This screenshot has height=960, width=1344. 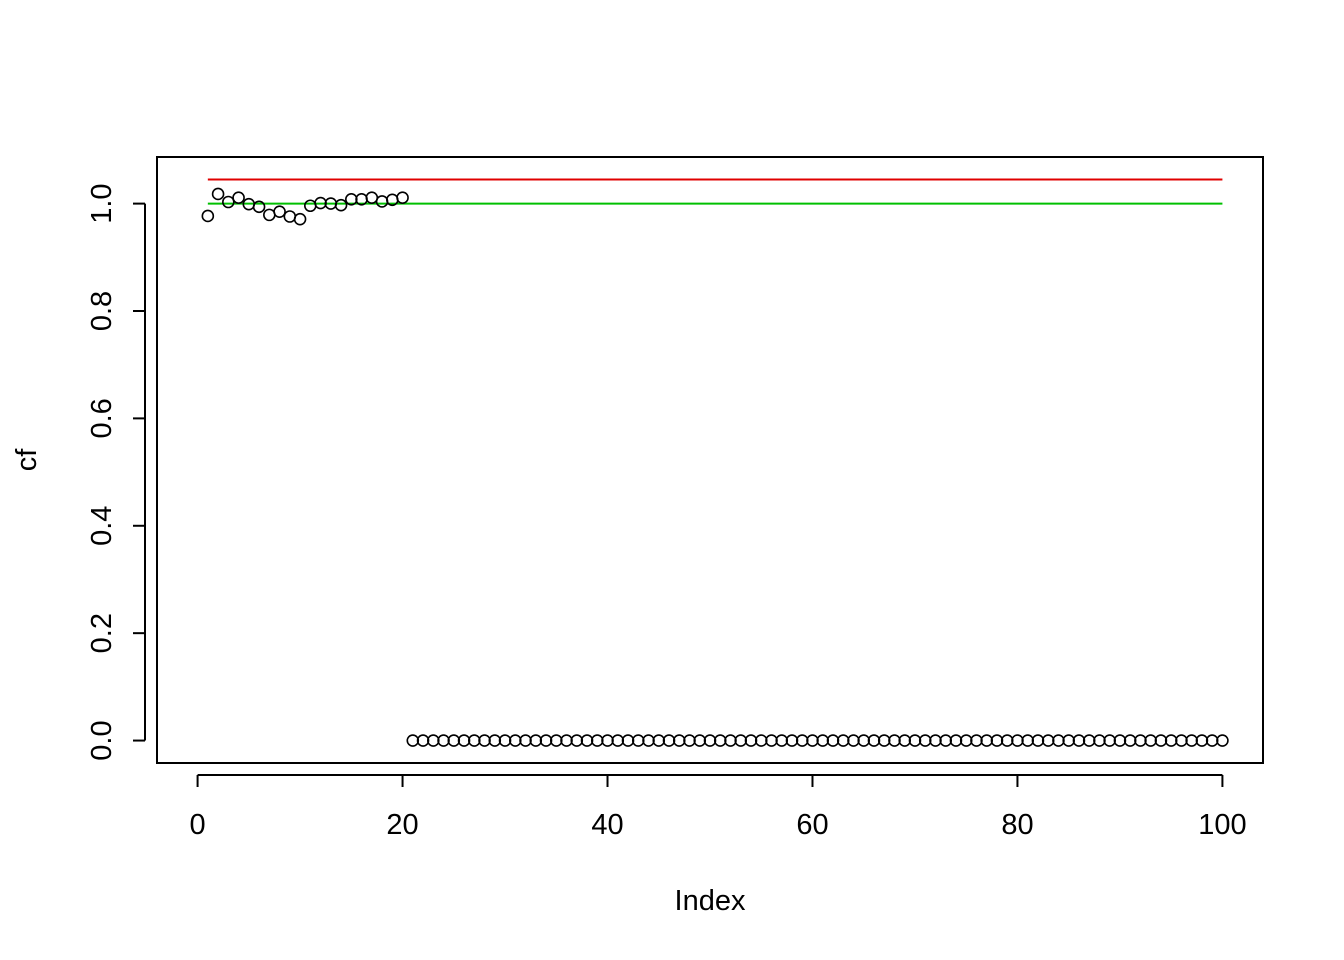 What do you see at coordinates (812, 825) in the screenshot?
I see `x-tick-label: 60` at bounding box center [812, 825].